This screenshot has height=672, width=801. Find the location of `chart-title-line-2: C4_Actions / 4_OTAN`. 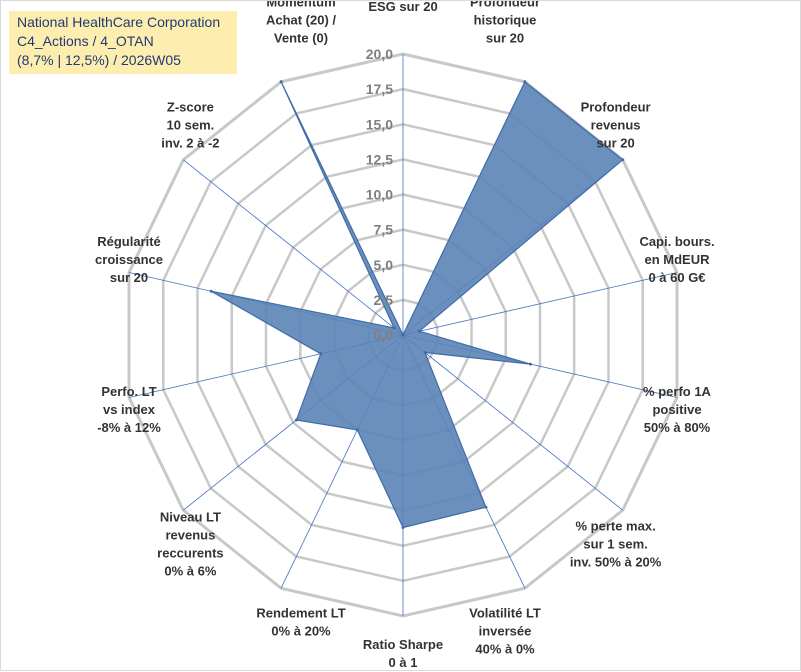

chart-title-line-2: C4_Actions / 4_OTAN is located at coordinates (85, 41).